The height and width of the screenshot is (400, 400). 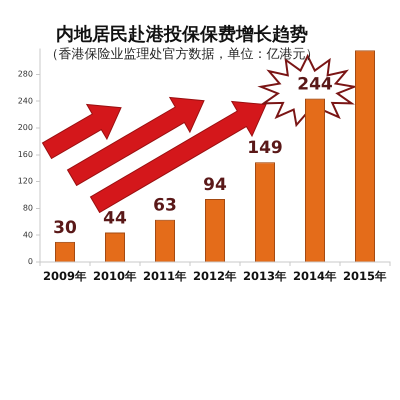 What do you see at coordinates (27, 207) in the screenshot?
I see `y-tick-label: 80` at bounding box center [27, 207].